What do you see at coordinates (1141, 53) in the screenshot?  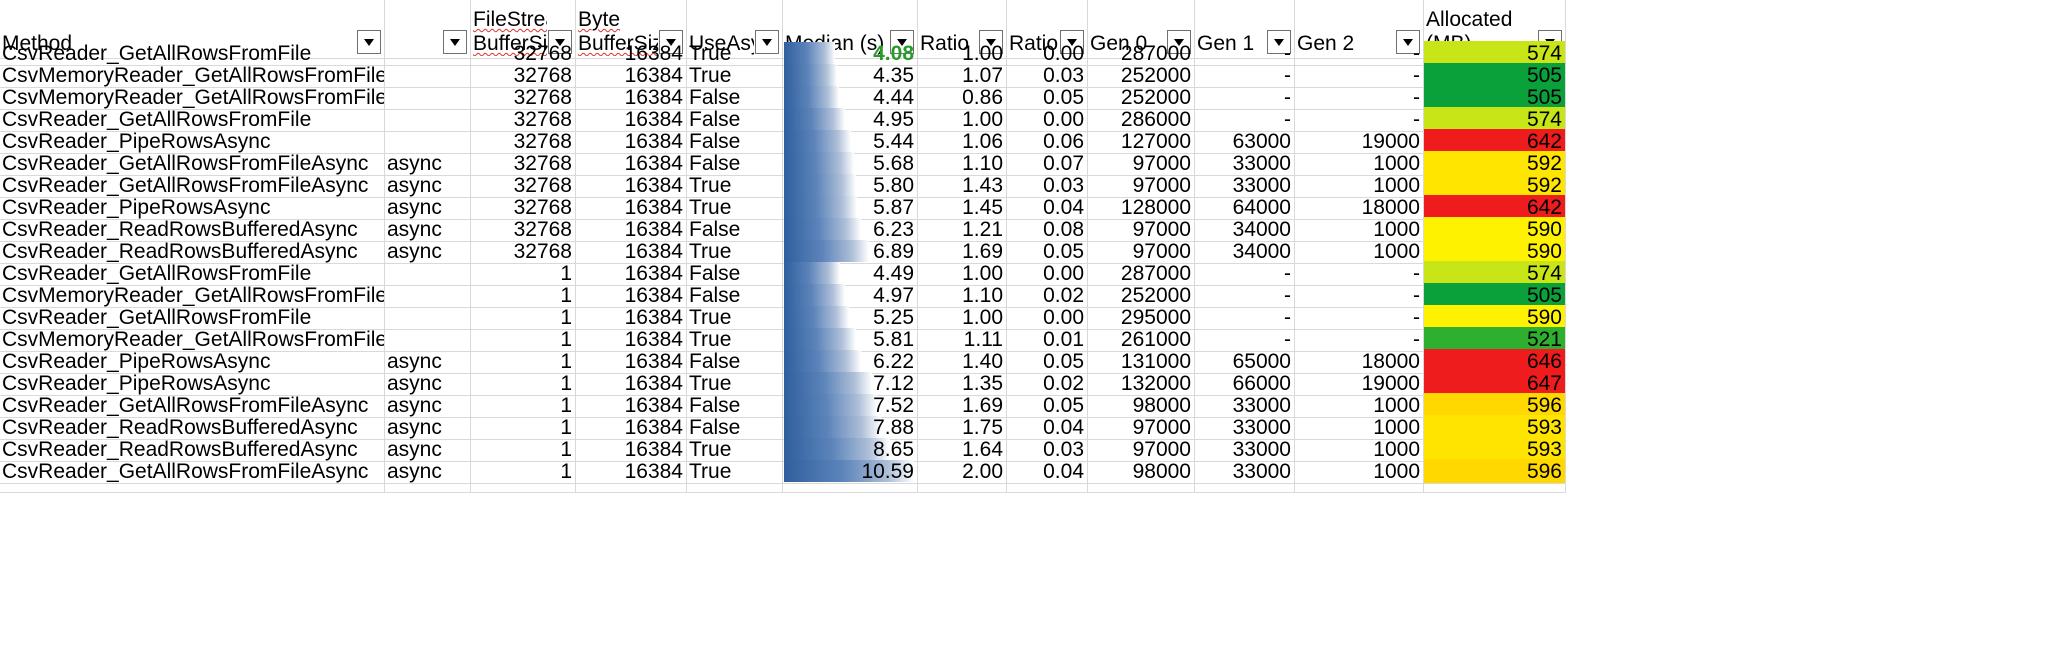 I see `gen0-cell: 287000` at bounding box center [1141, 53].